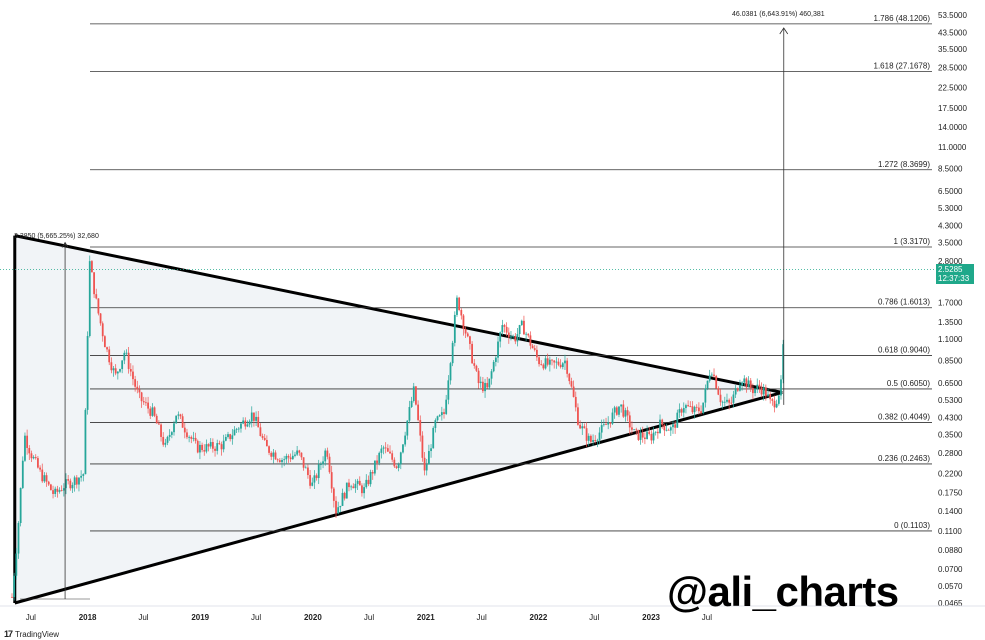 The height and width of the screenshot is (640, 985). I want to click on tradingview-logo: 17 TradingView, so click(31, 634).